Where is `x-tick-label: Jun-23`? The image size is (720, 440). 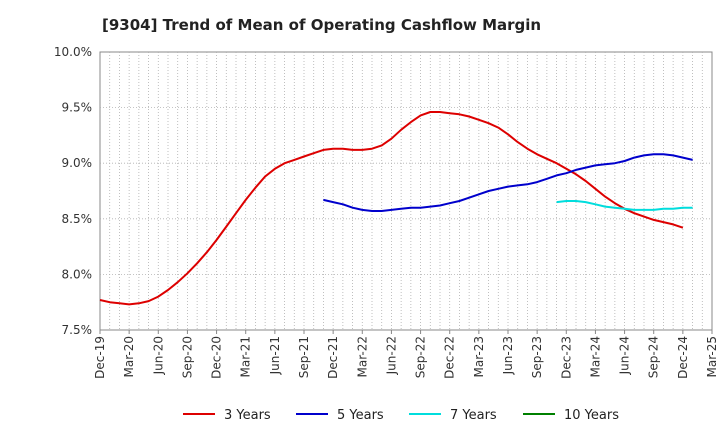 x-tick-label: Jun-23 is located at coordinates (508, 355).